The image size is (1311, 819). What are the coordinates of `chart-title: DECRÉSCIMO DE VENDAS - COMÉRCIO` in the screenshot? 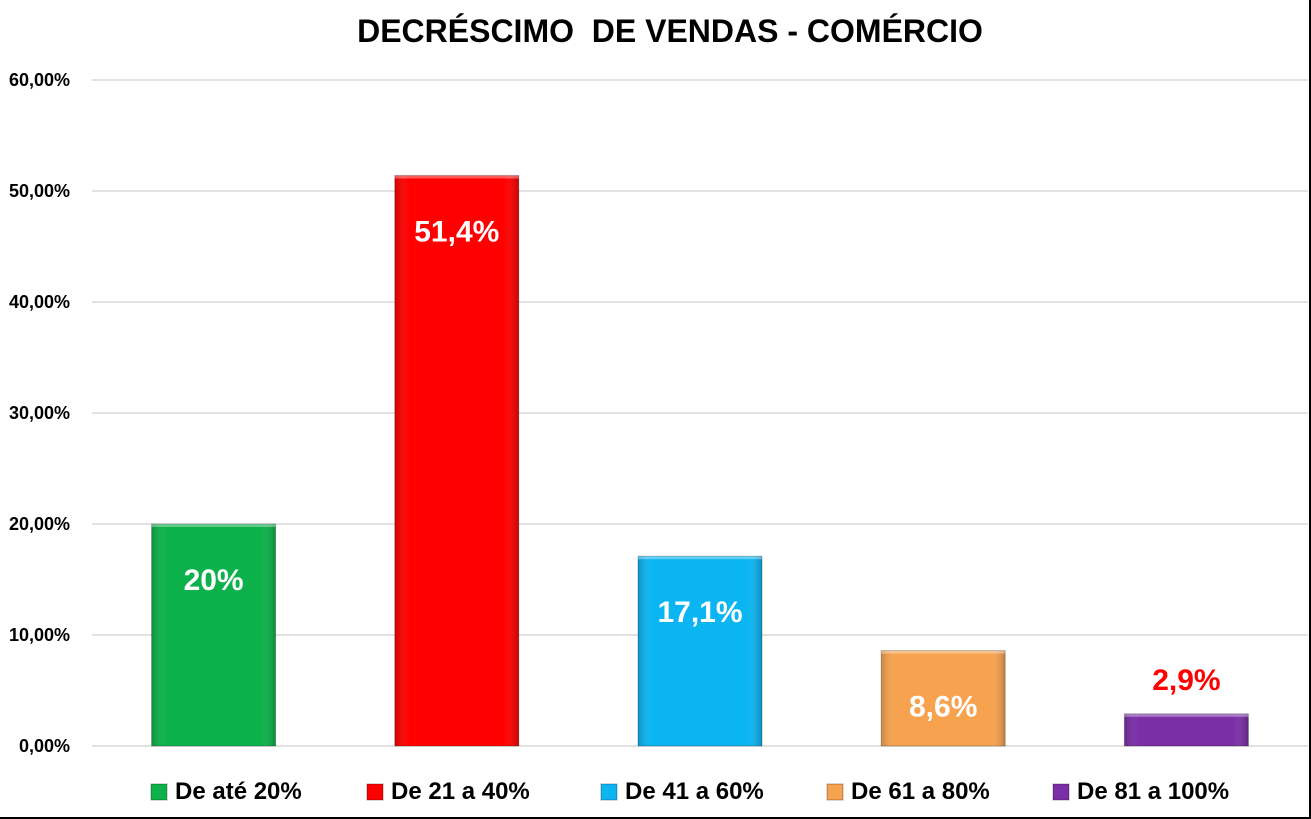 It's located at (670, 31).